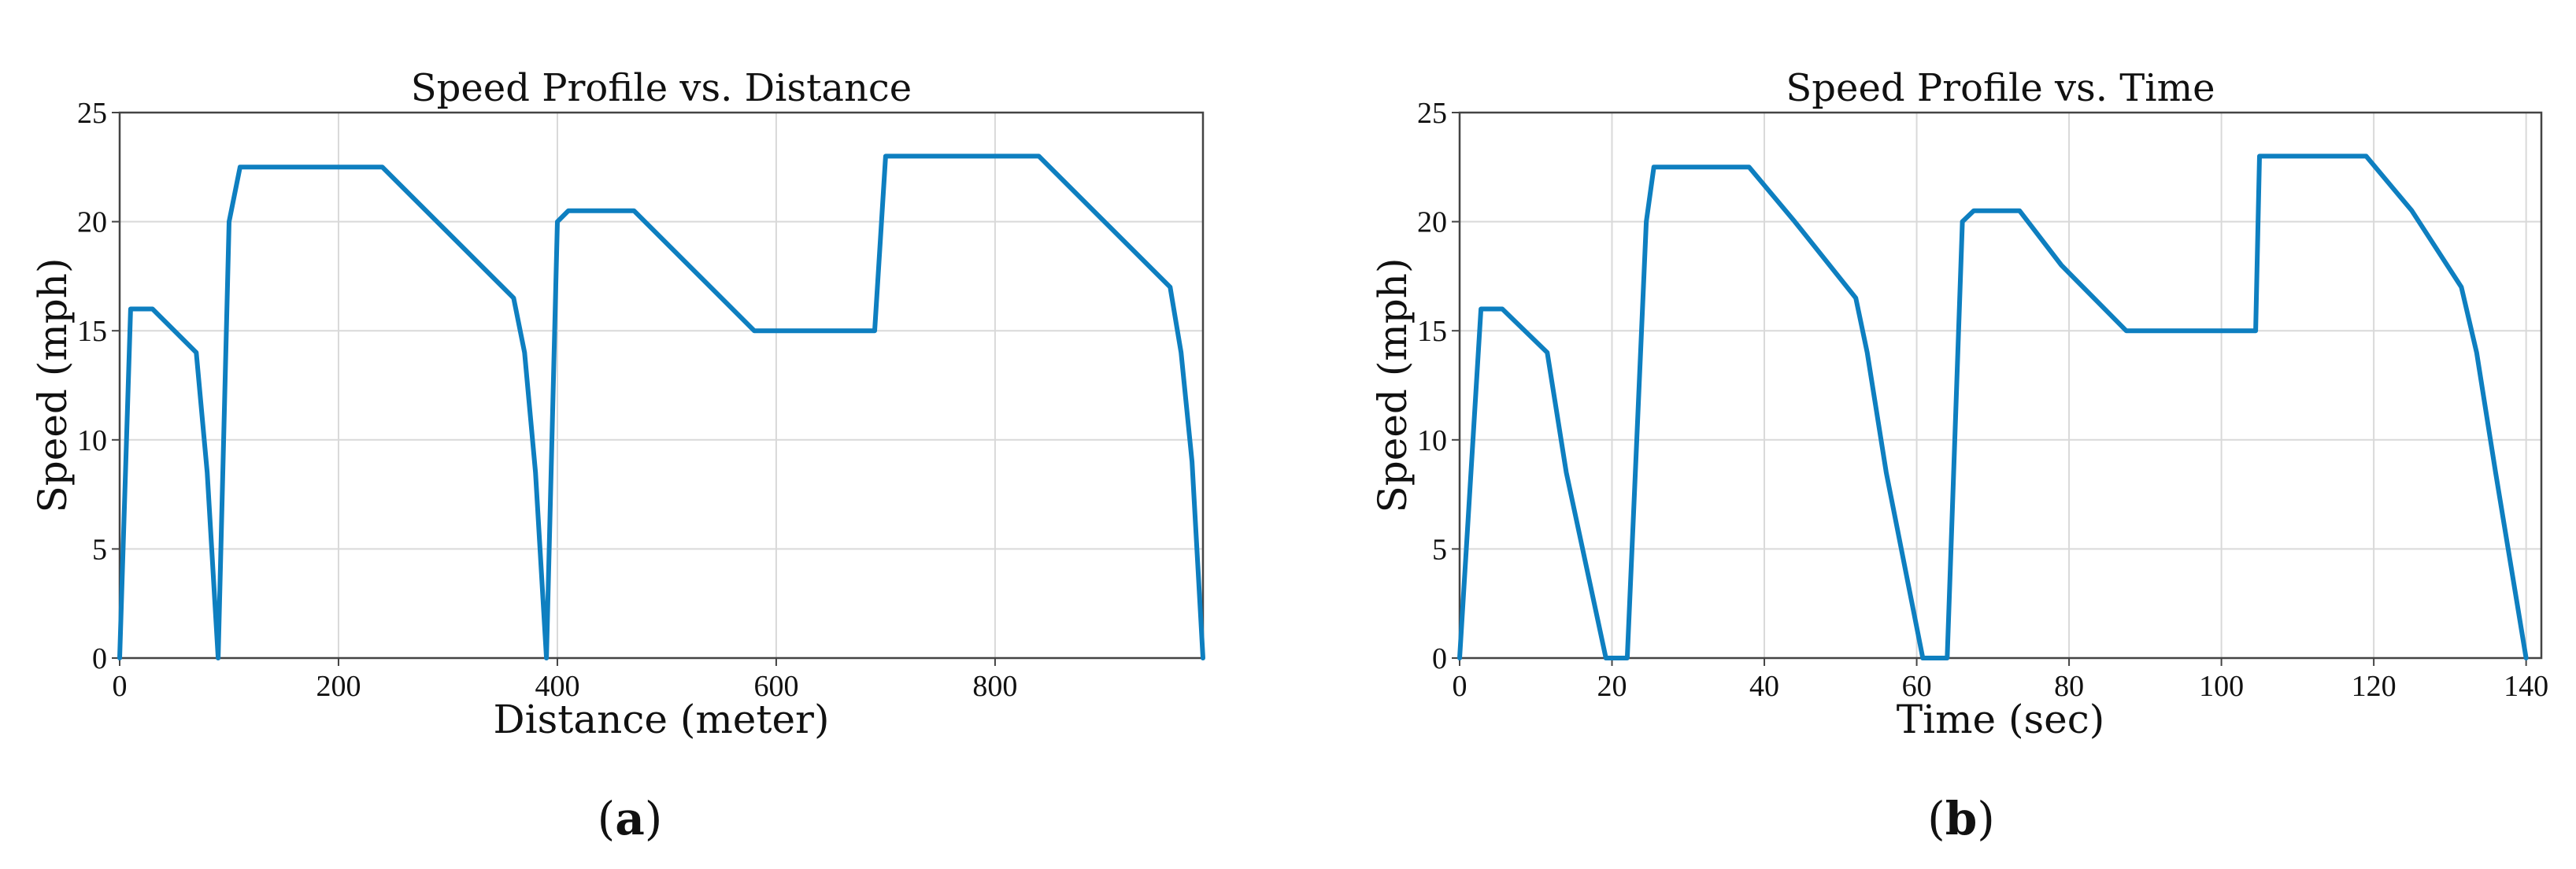  I want to click on x-tick-label: 400, so click(557, 686).